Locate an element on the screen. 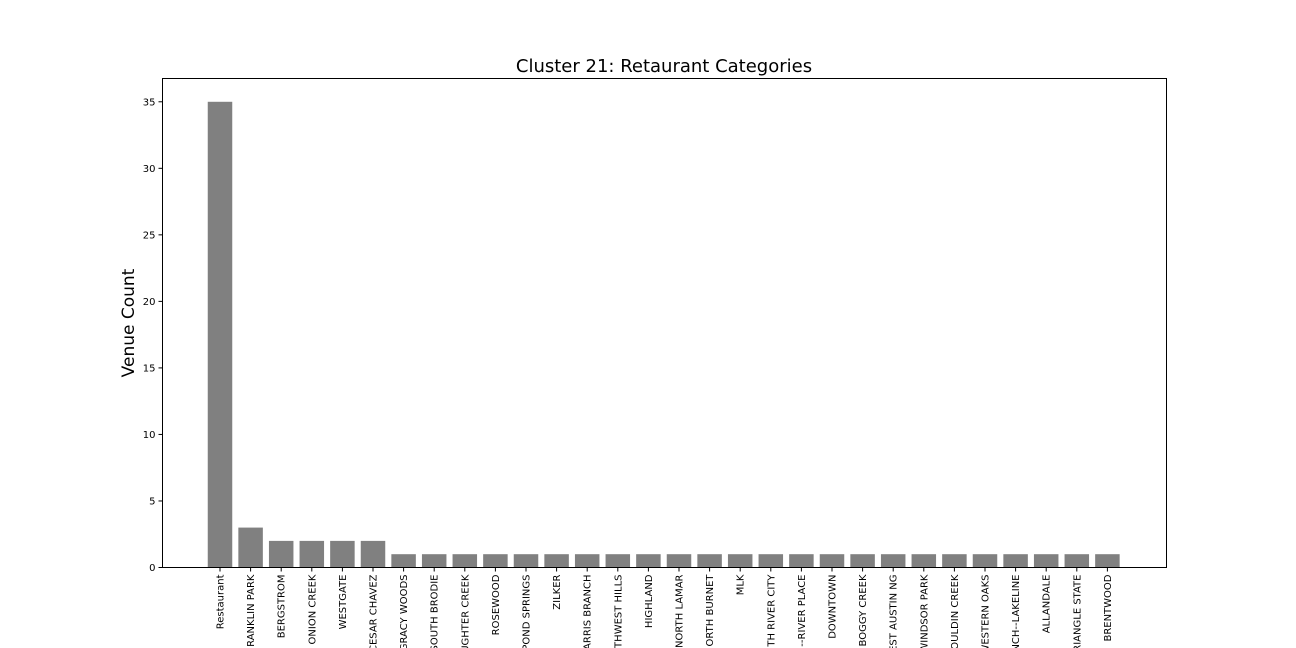 This screenshot has height=648, width=1296. x-tick-label: UGHTER CREEK is located at coordinates (465, 611).